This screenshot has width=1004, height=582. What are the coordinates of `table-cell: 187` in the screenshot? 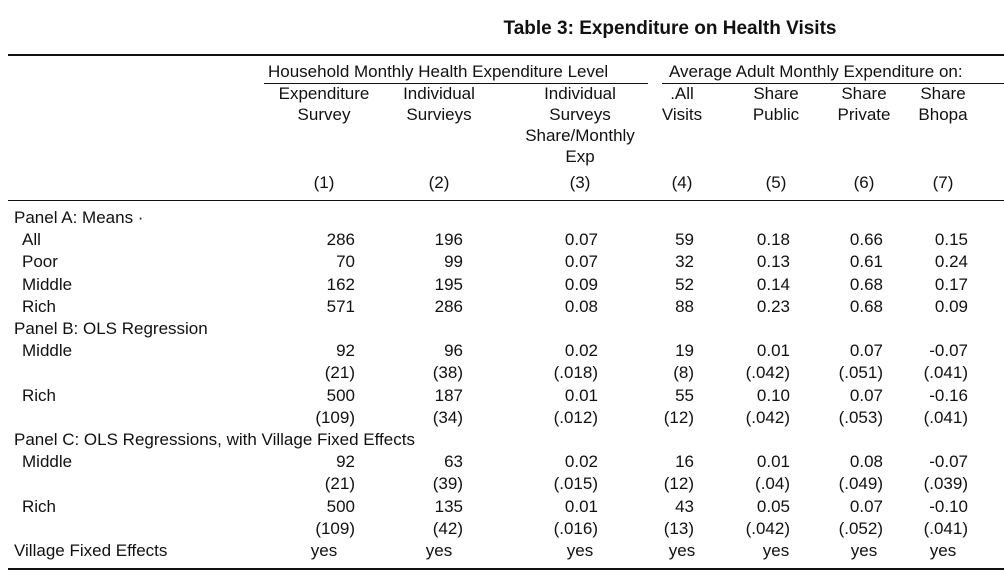 It's located at (448, 395).